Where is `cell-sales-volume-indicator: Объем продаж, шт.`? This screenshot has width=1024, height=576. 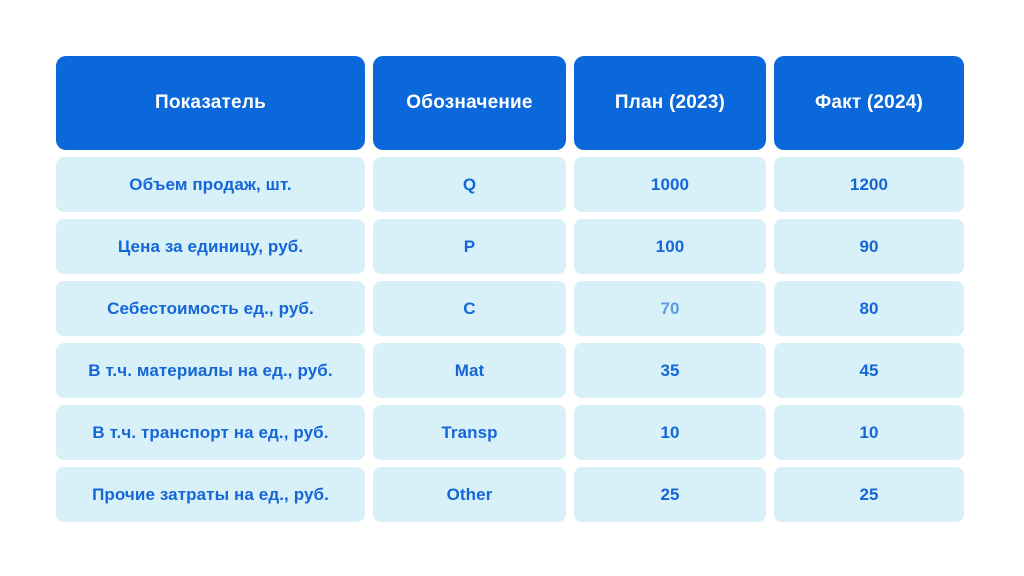
cell-sales-volume-indicator: Объем продаж, шт. is located at coordinates (210, 184).